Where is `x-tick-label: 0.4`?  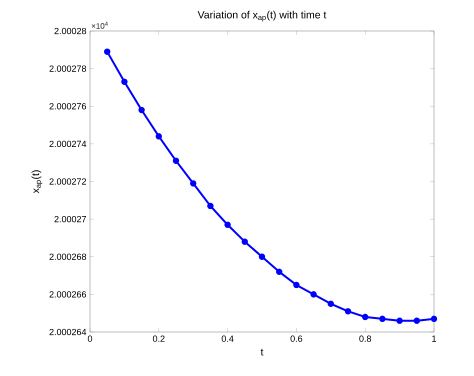 x-tick-label: 0.4 is located at coordinates (228, 339).